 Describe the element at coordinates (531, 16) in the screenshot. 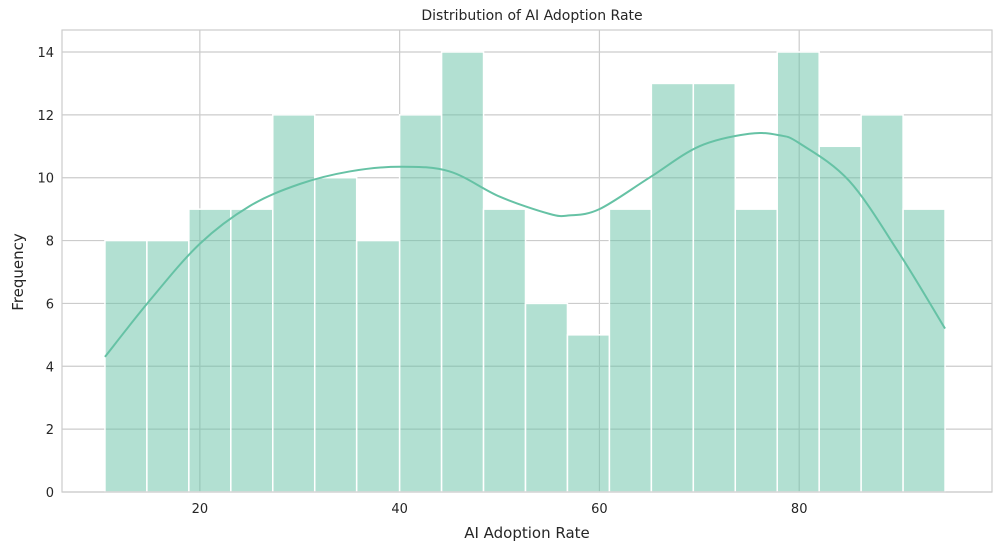

I see `chart-title: Distribution of AI Adoption Rate` at that location.